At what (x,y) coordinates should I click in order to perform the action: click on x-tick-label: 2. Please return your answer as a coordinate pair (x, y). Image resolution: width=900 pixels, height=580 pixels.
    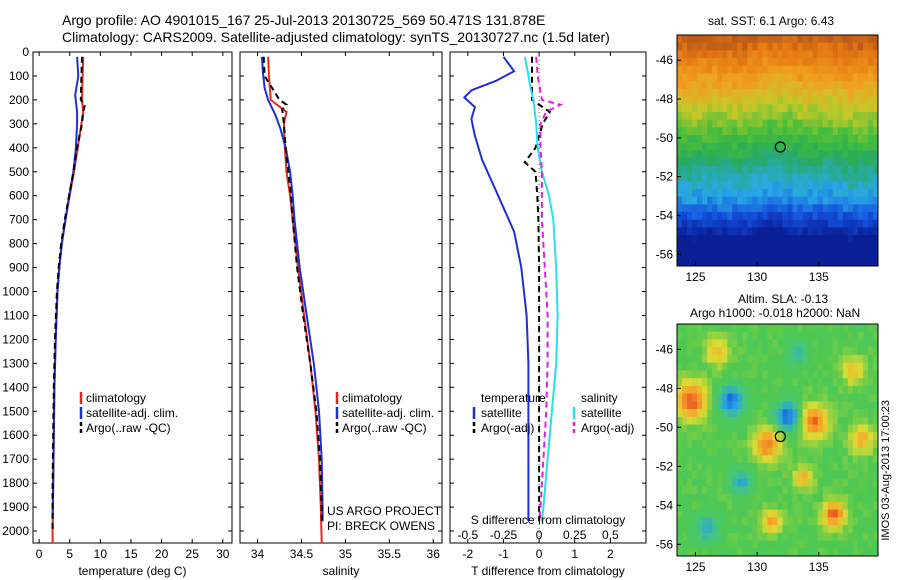
    Looking at the image, I should click on (610, 554).